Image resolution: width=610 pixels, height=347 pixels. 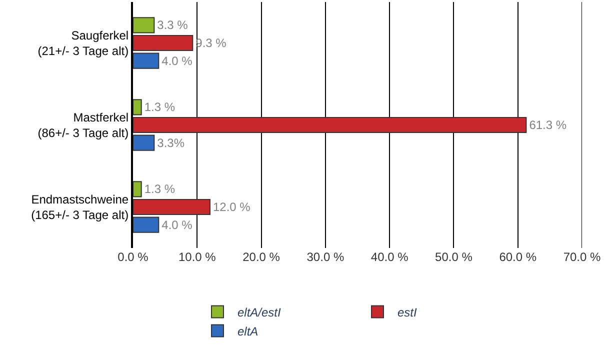 What do you see at coordinates (80, 207) in the screenshot?
I see `y-tick-label: Endmastschweine (165+/- 3 Tage alt)` at bounding box center [80, 207].